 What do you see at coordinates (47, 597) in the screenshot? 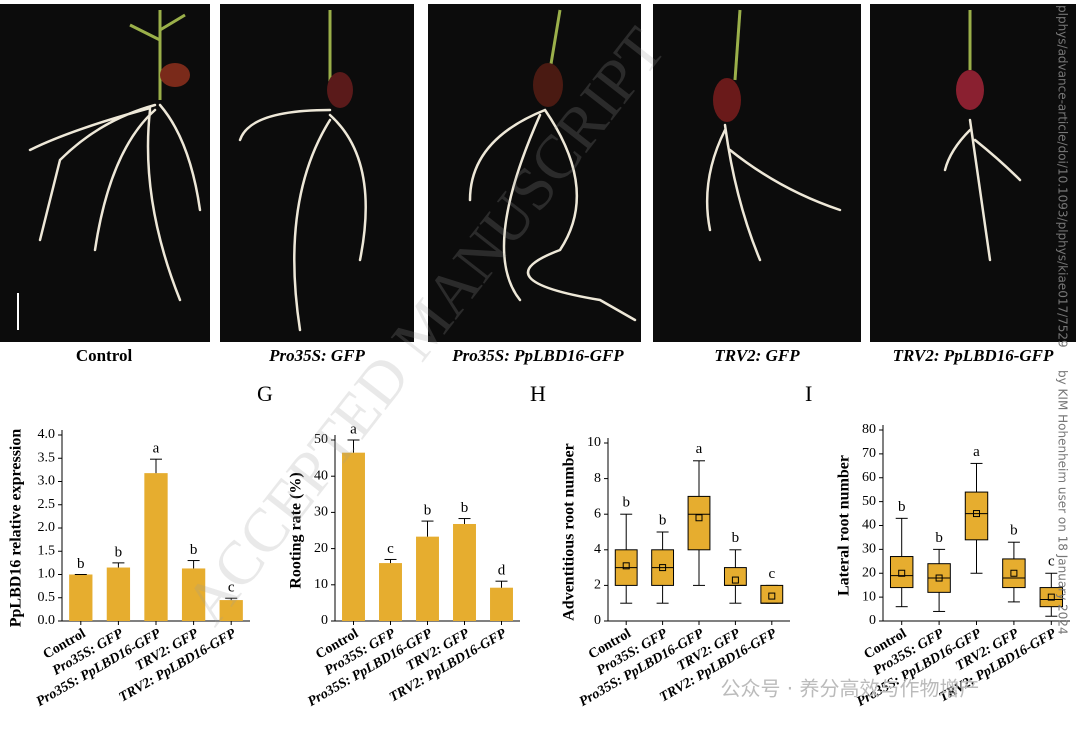
I see `y-tick-label: 0.5` at bounding box center [47, 597].